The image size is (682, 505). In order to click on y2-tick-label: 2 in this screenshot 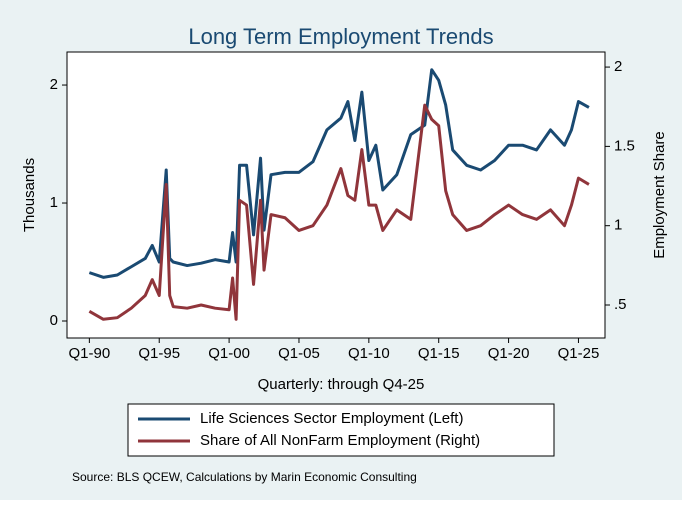, I will do `click(618, 66)`.